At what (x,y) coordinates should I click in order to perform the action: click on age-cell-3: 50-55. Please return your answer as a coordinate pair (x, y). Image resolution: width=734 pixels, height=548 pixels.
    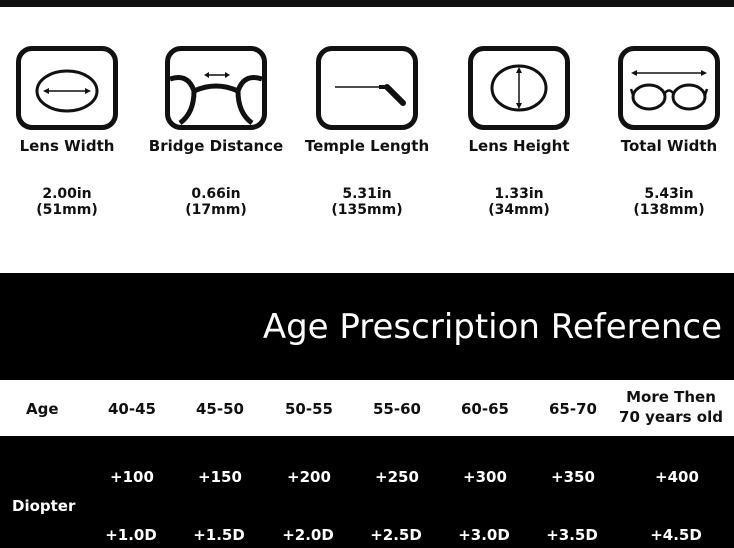
    Looking at the image, I should click on (309, 409).